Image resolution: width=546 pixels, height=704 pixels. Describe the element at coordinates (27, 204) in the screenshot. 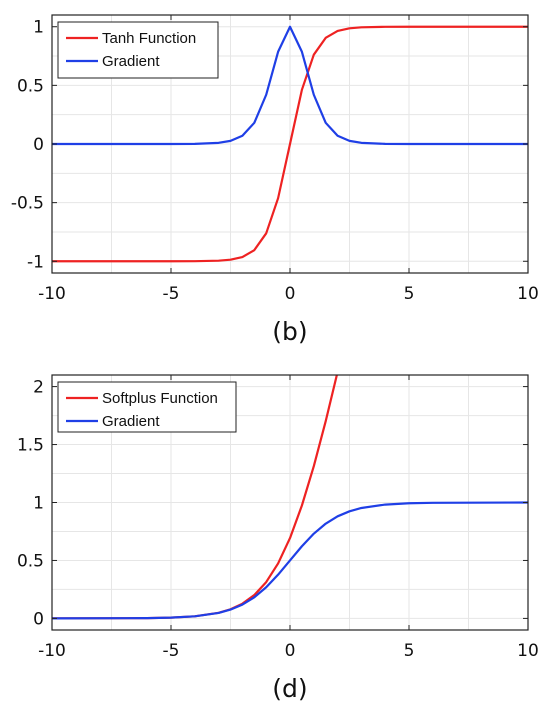

I see `y-tick-label: -0.5` at that location.